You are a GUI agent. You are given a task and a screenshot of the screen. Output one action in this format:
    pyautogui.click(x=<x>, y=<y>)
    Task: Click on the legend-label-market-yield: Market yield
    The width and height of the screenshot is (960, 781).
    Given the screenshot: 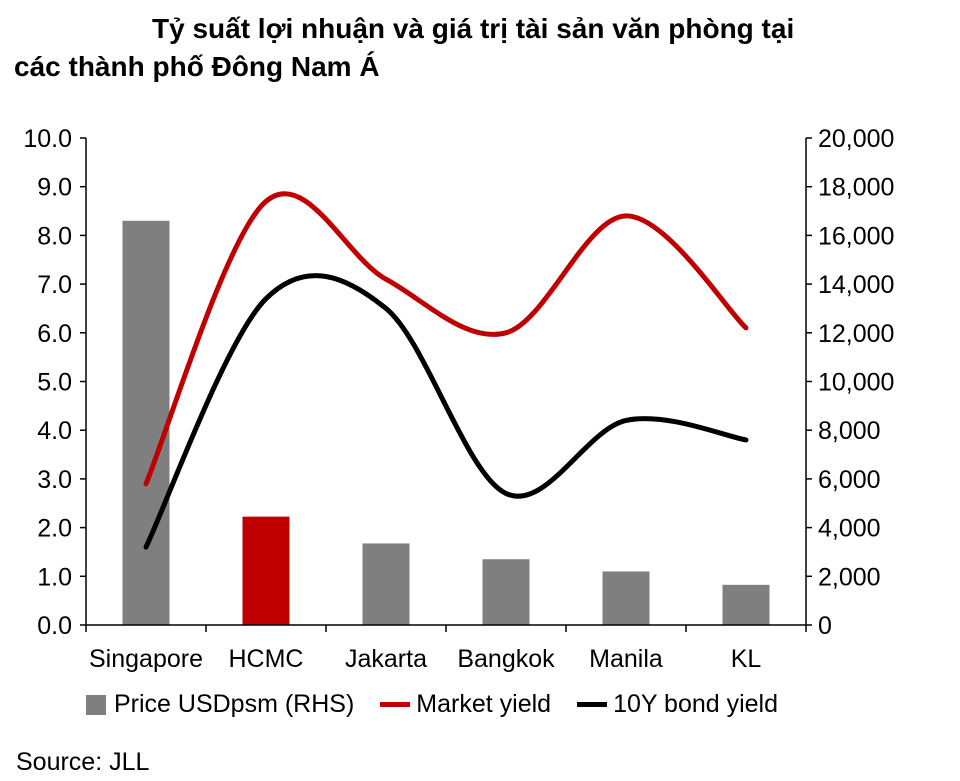 What is the action you would take?
    pyautogui.click(x=484, y=704)
    